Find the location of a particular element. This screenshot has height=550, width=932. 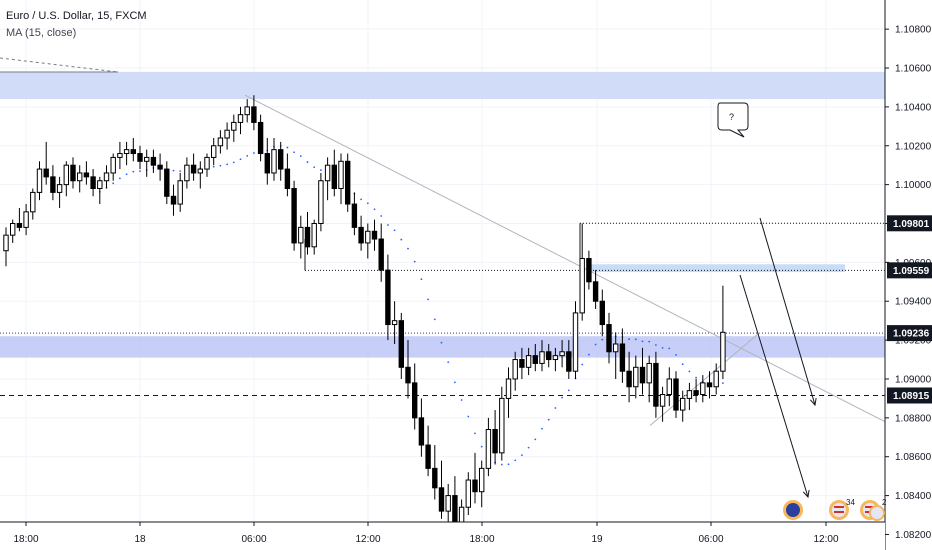

symbol-title: Euro / U.S. Dollar, 15, FXCM is located at coordinates (76, 16).